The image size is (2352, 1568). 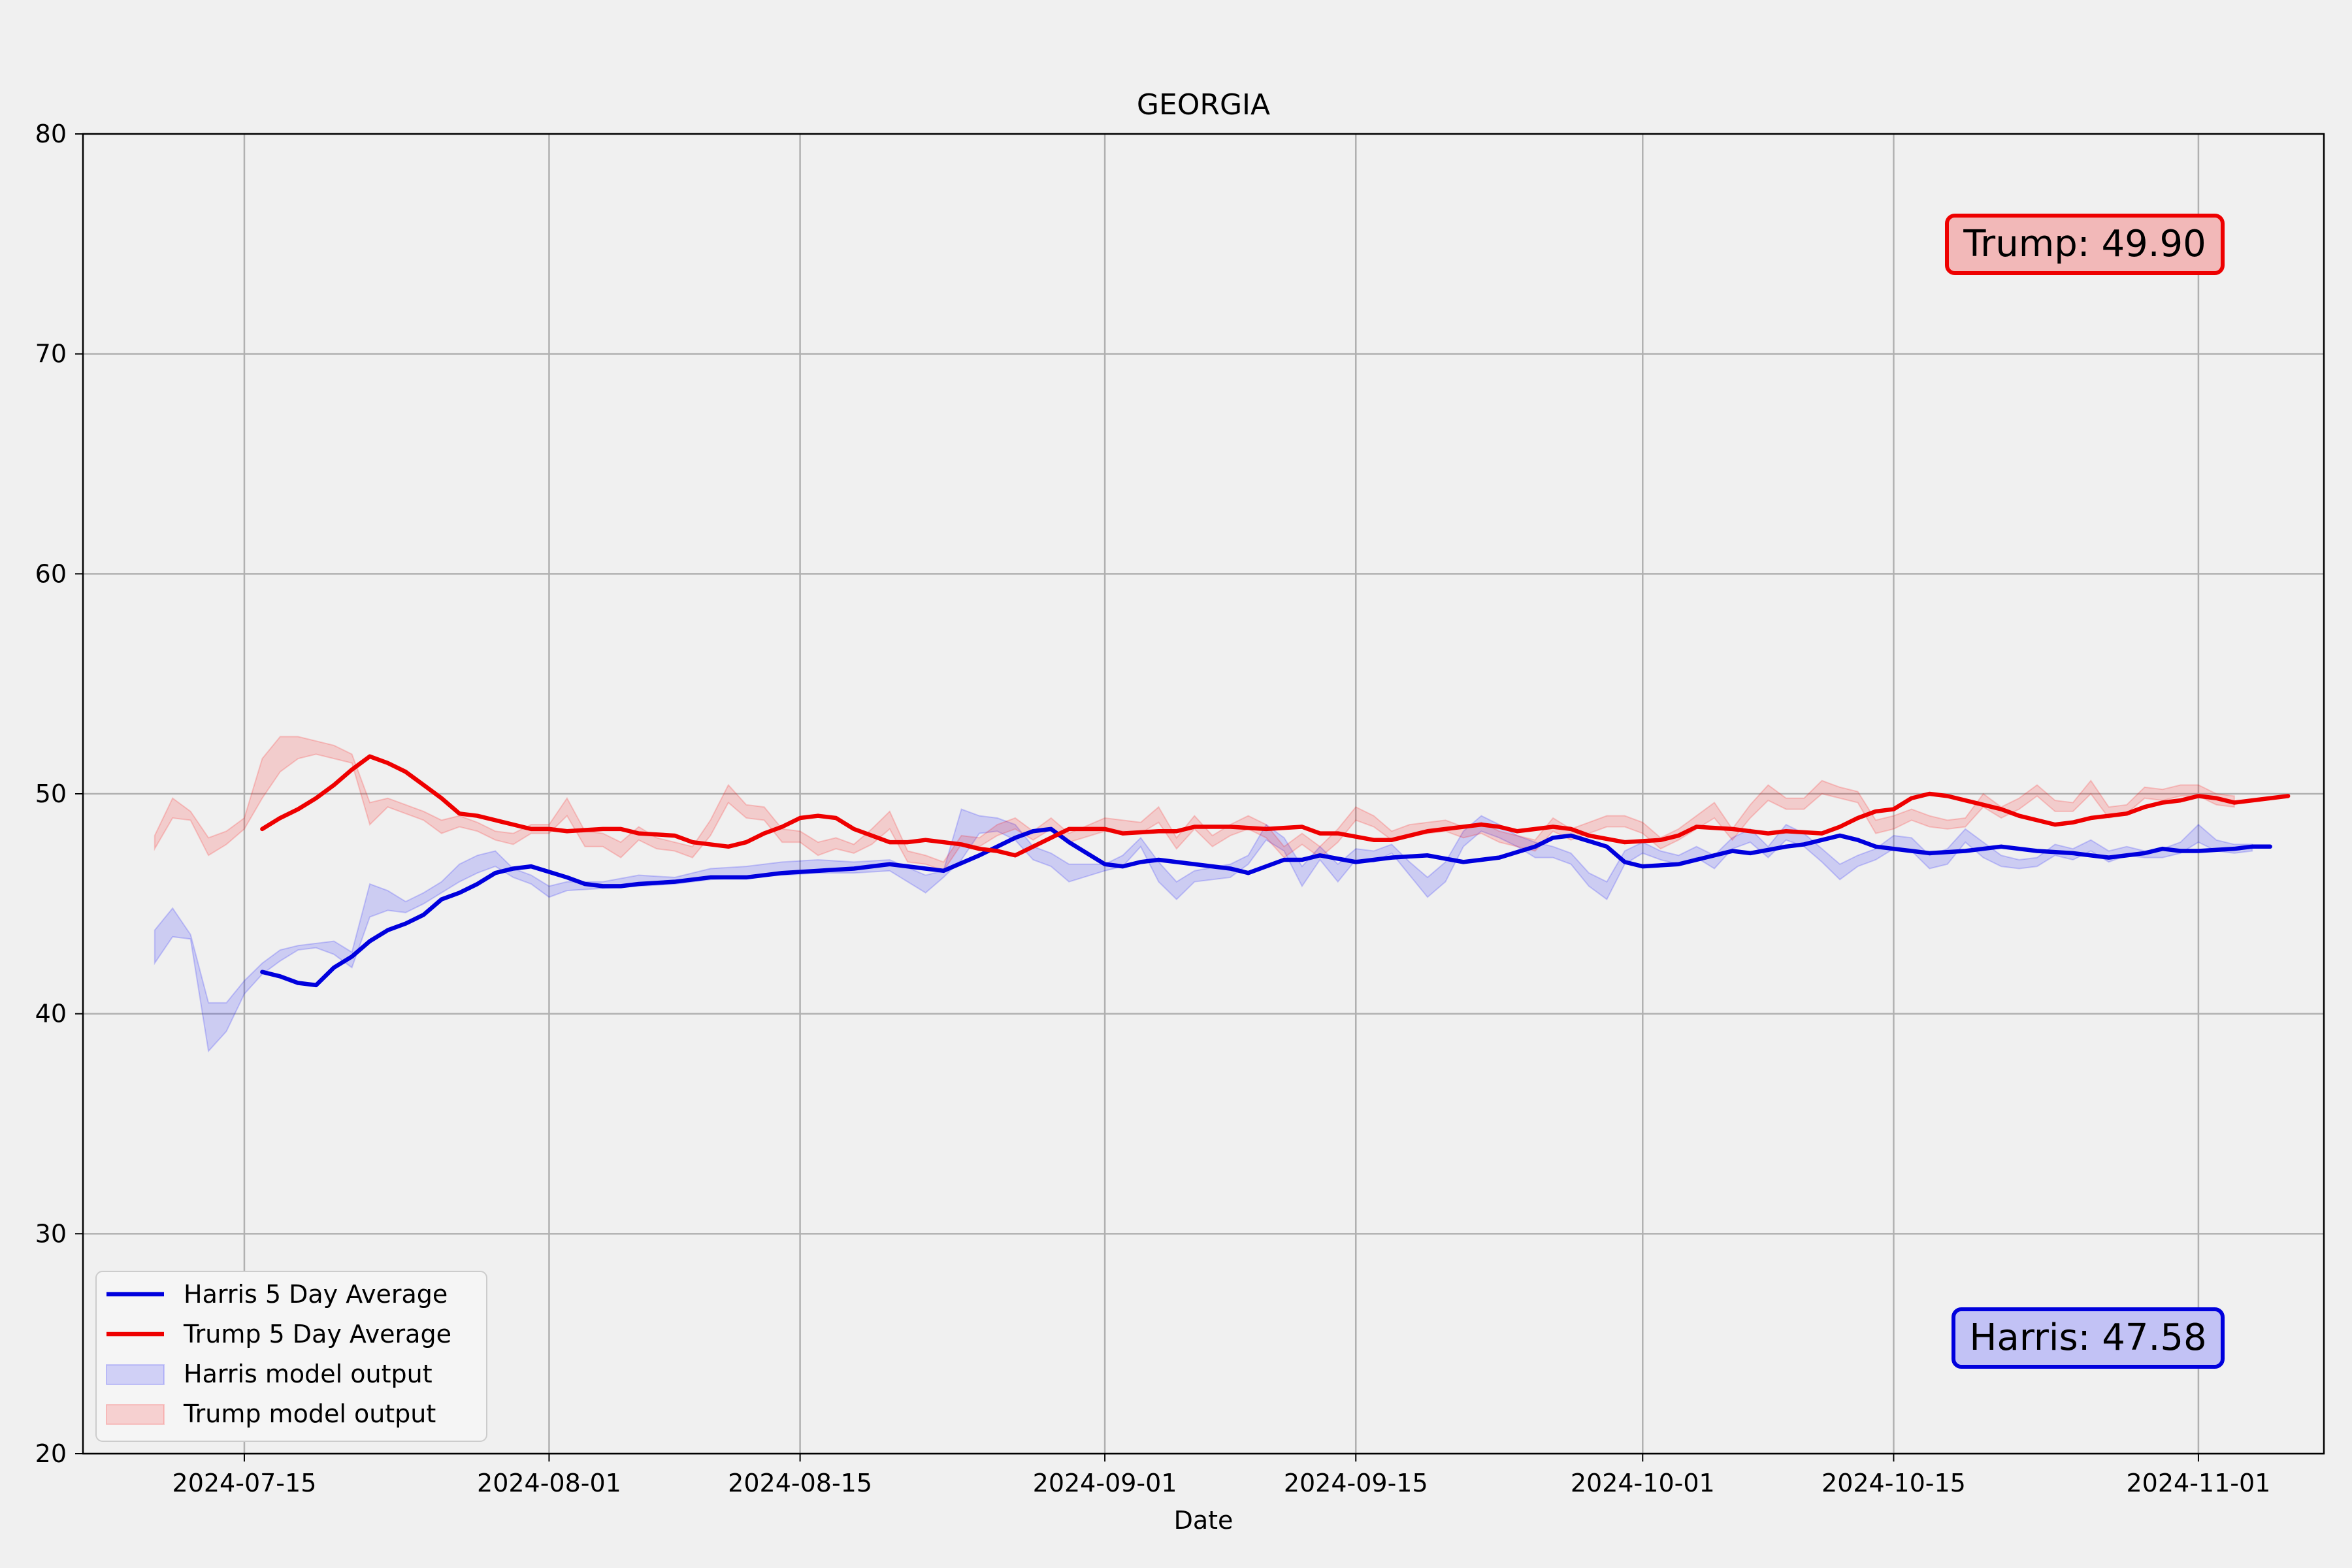 I want to click on x-tick-label: 2024-08-01, so click(x=549, y=1483).